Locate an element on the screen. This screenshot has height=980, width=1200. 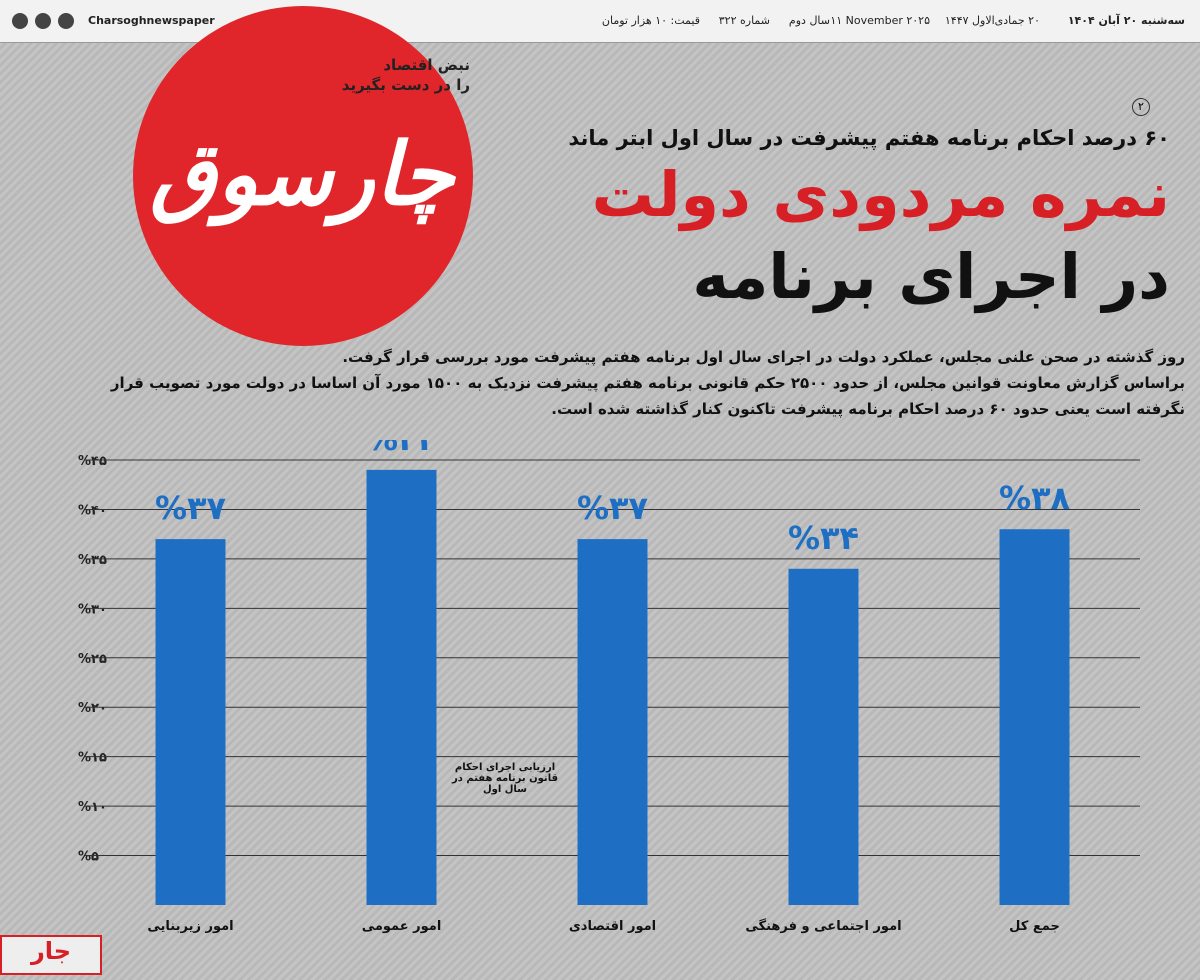
icon-telegram is located at coordinates (66, 21).